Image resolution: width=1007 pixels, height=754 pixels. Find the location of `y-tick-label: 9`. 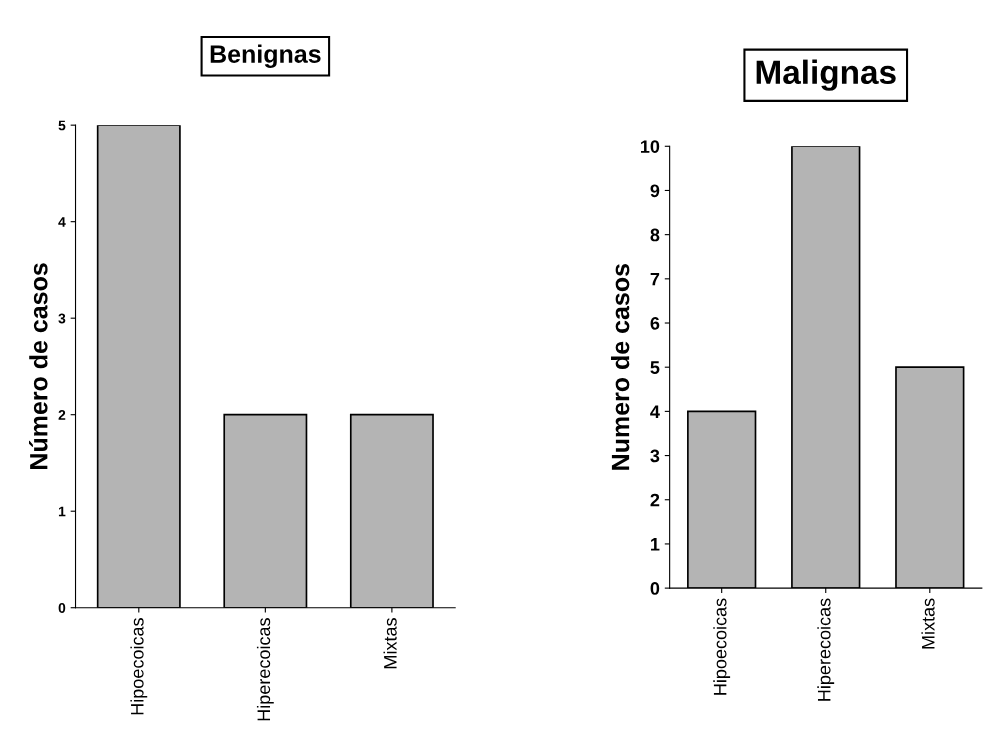

y-tick-label: 9 is located at coordinates (655, 191).